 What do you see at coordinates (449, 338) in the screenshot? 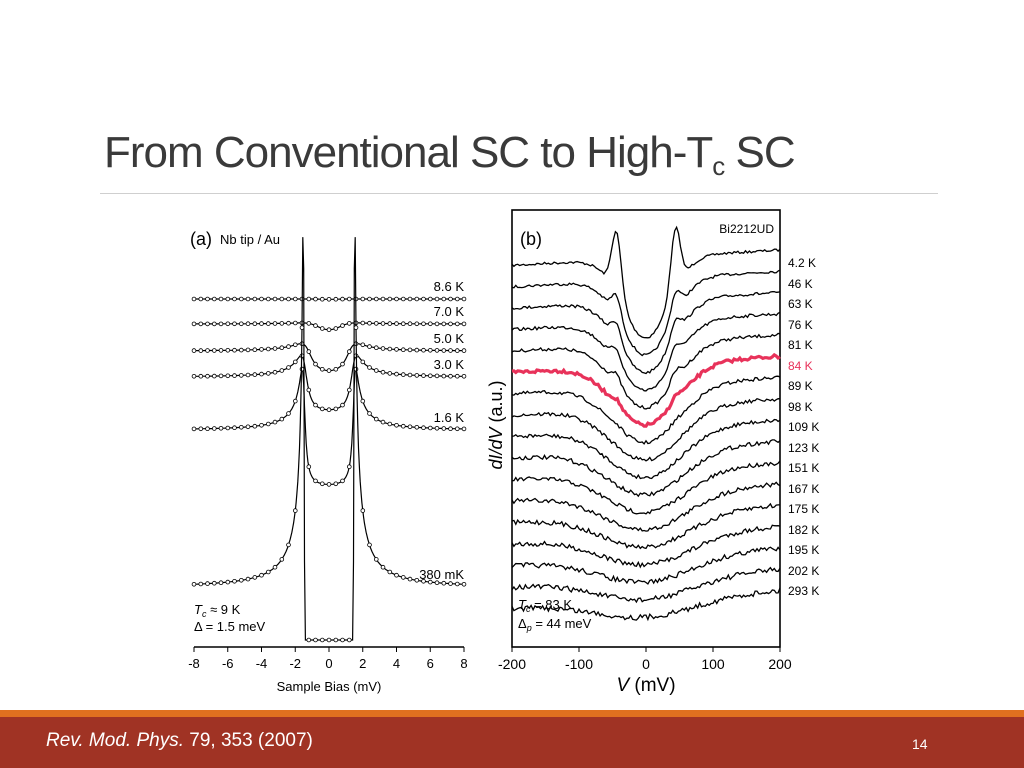
I see `panel-a-series-label: 5.0 K` at bounding box center [449, 338].